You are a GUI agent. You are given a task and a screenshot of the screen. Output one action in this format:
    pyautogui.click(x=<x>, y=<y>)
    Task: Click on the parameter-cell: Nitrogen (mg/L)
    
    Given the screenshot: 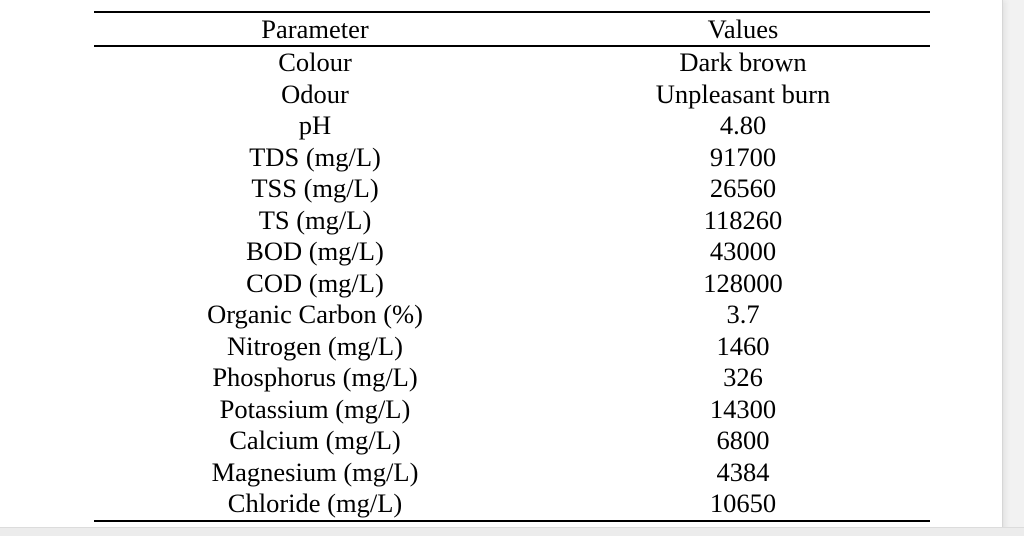 What is the action you would take?
    pyautogui.click(x=315, y=345)
    